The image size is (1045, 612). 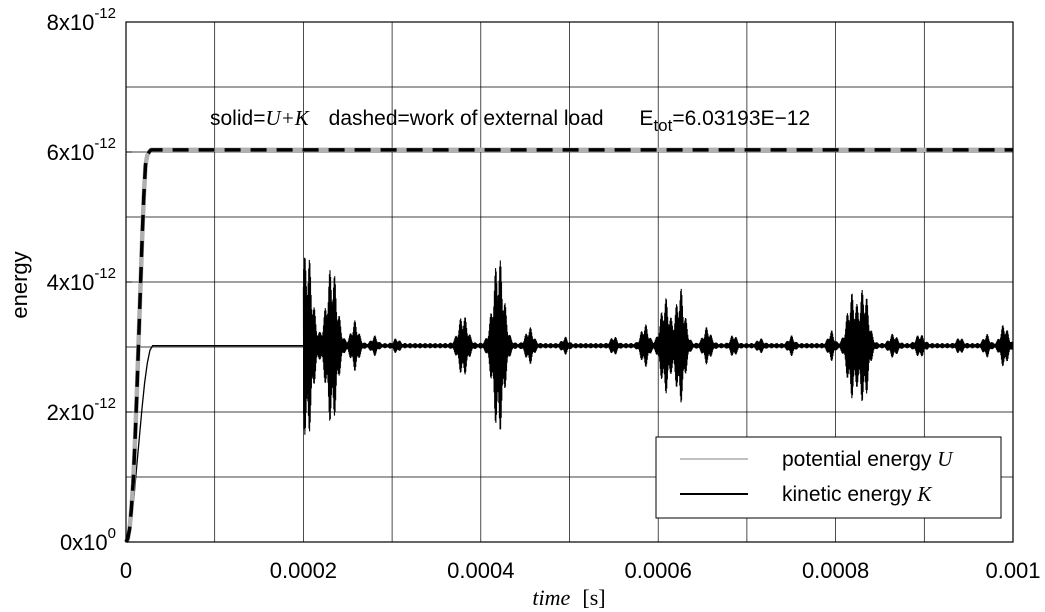 What do you see at coordinates (593, 597) in the screenshot?
I see `x-axis-unit: [s]` at bounding box center [593, 597].